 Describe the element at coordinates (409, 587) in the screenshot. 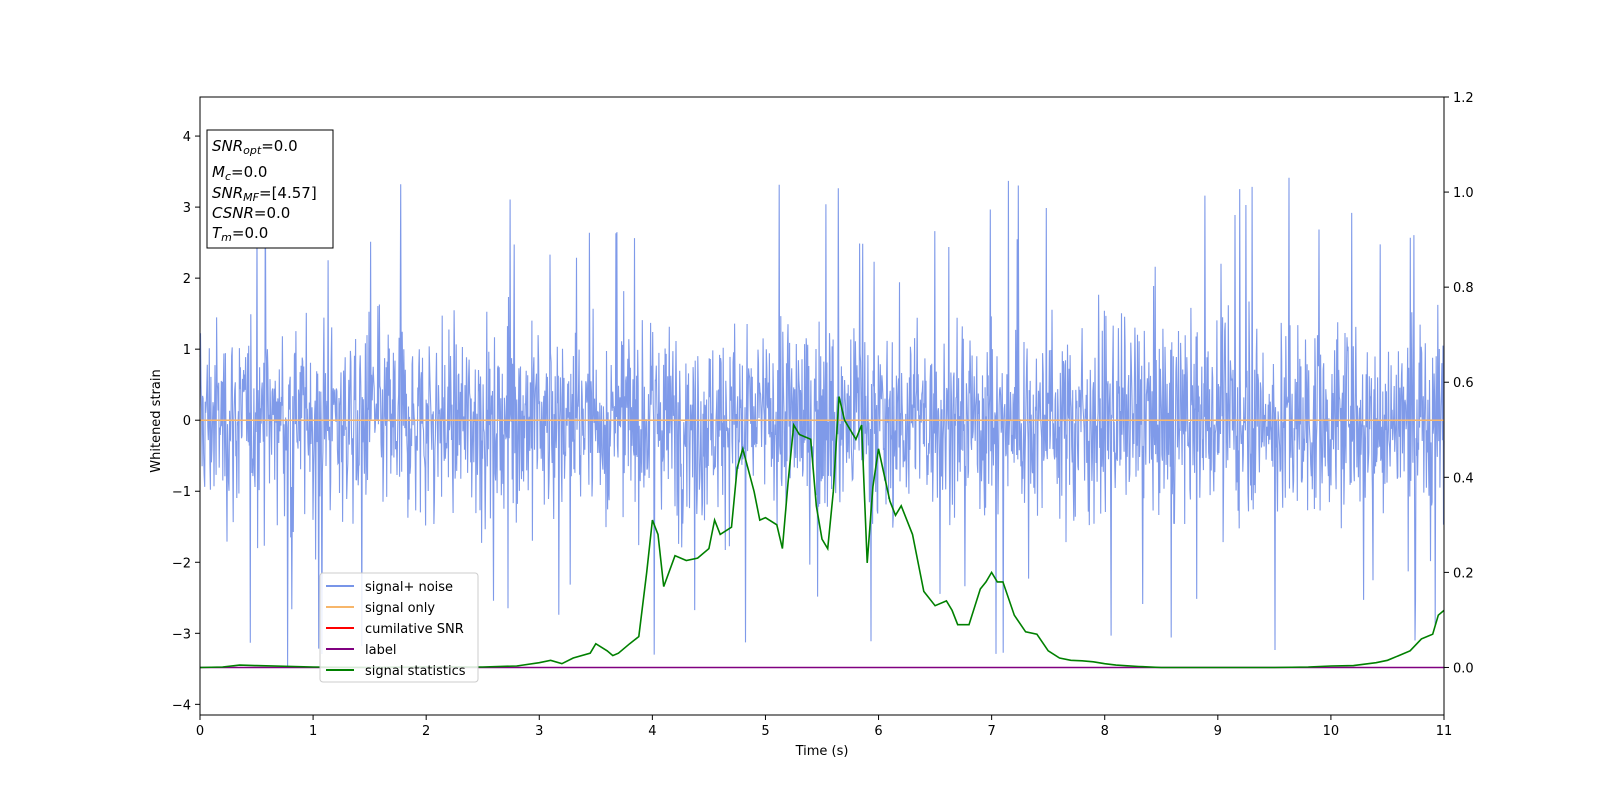

I see `legend-label: signal+ noise` at that location.